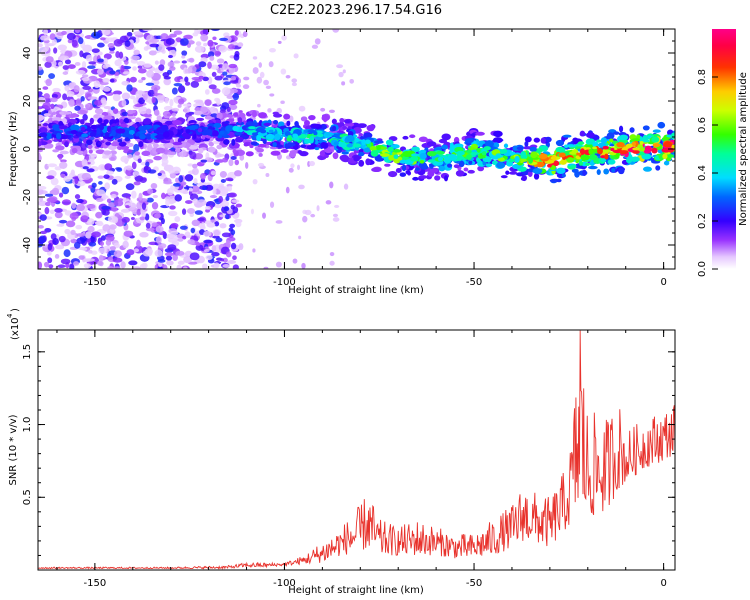 The image size is (750, 600). Describe the element at coordinates (27, 245) in the screenshot. I see `y-tick-label: -40` at that location.